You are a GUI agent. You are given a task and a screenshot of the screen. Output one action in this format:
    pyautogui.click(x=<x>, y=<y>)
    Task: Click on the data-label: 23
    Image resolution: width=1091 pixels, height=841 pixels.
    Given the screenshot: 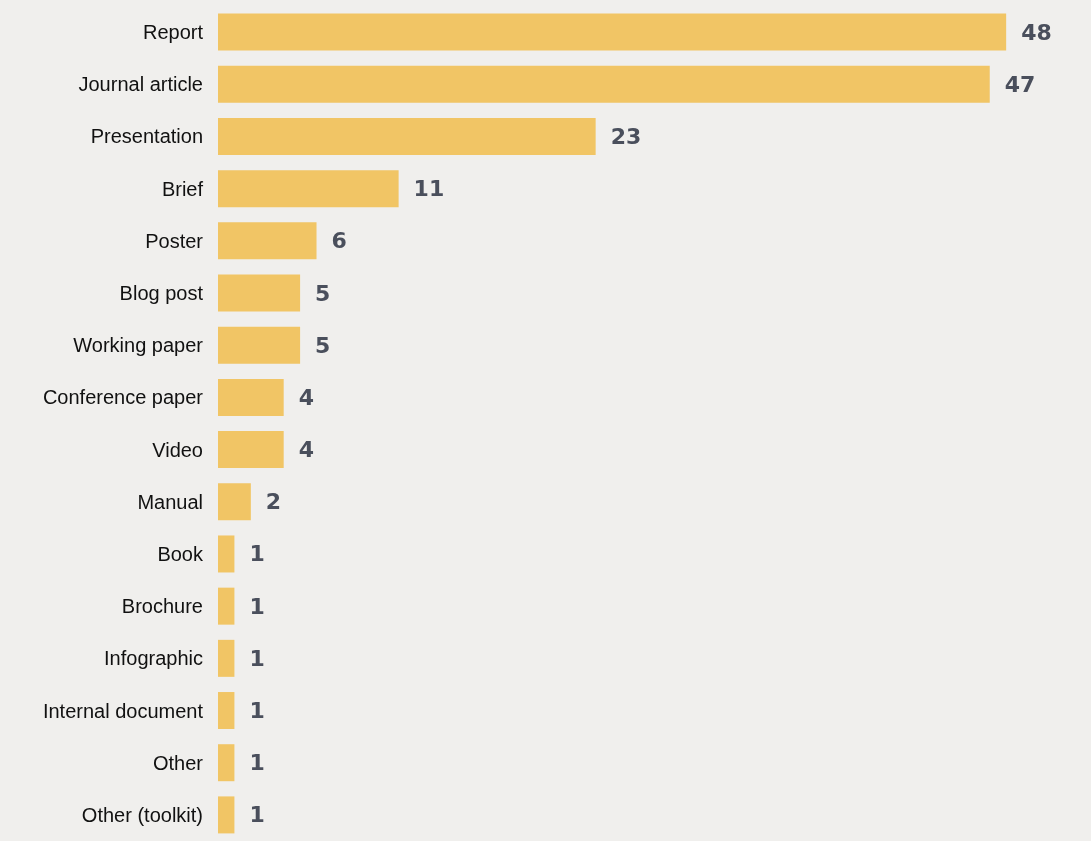 What is the action you would take?
    pyautogui.click(x=626, y=136)
    